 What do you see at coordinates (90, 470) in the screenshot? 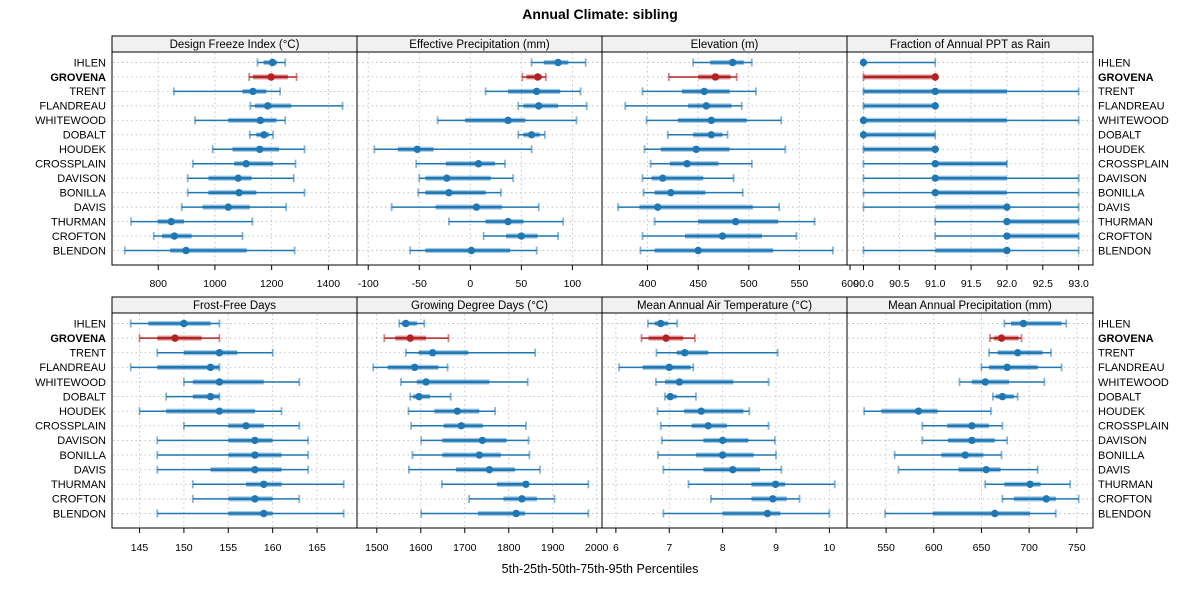
I see `row-label-left-davis: DAVIS` at bounding box center [90, 470].